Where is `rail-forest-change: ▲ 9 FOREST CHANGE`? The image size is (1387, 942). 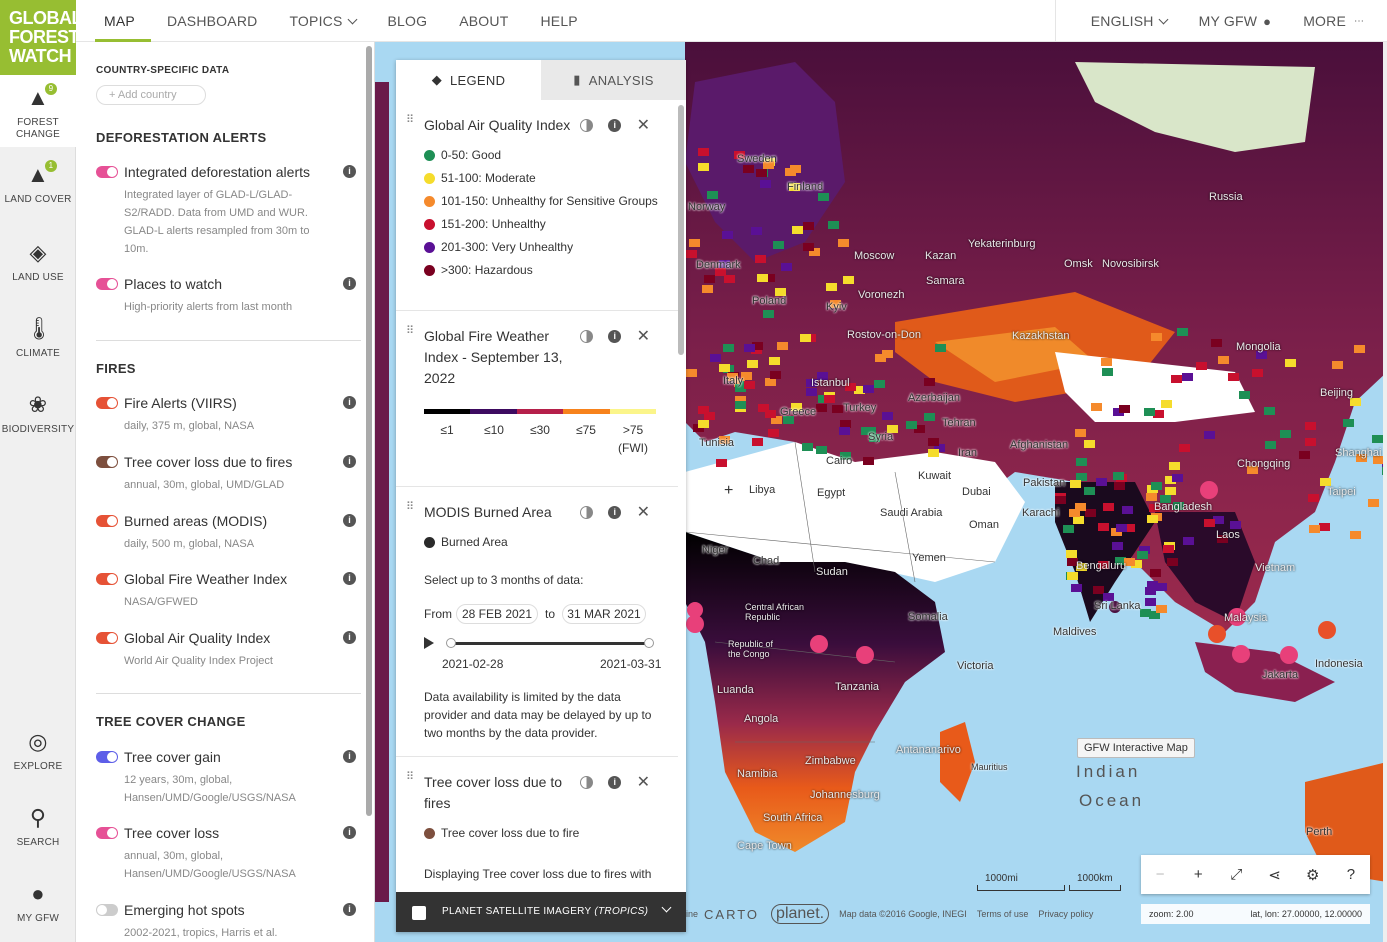
rail-forest-change: ▲ 9 FOREST CHANGE is located at coordinates (38, 111).